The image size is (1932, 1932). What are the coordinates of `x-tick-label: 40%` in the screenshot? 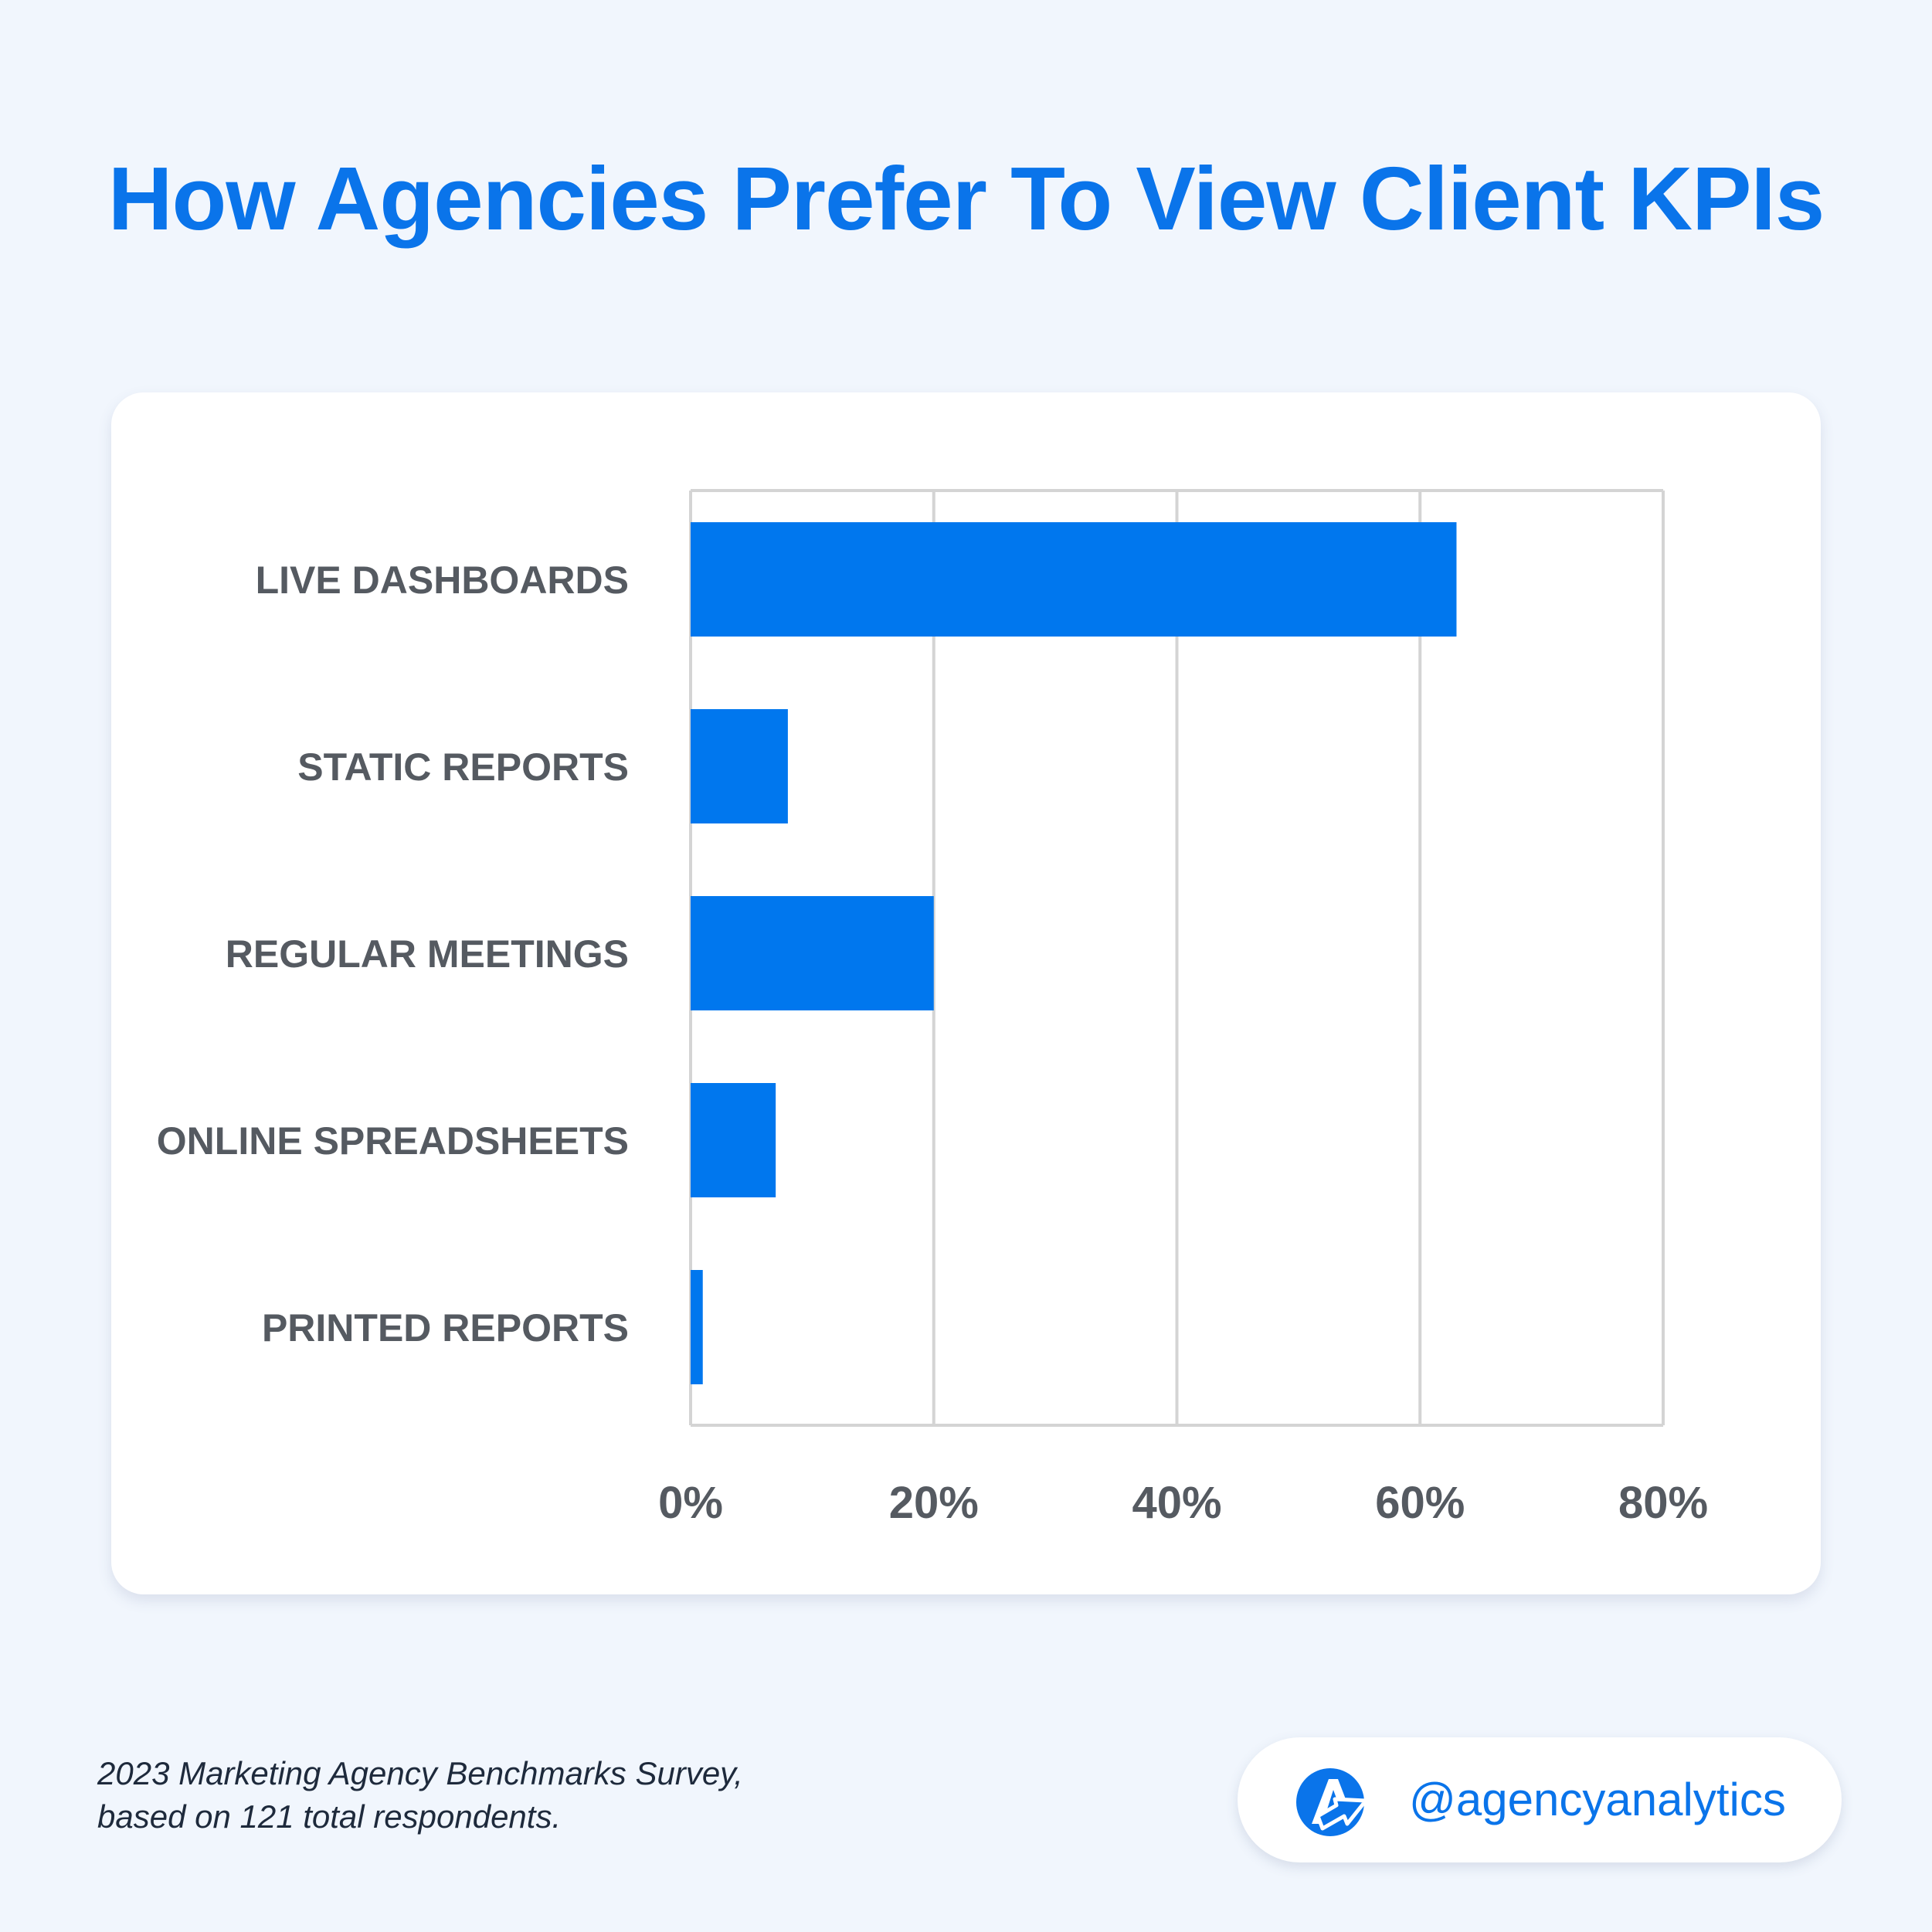 It's located at (1176, 1503).